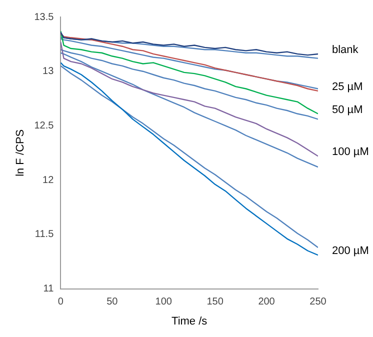 The image size is (373, 337). What do you see at coordinates (215, 302) in the screenshot?
I see `x-tick-label: 150` at bounding box center [215, 302].